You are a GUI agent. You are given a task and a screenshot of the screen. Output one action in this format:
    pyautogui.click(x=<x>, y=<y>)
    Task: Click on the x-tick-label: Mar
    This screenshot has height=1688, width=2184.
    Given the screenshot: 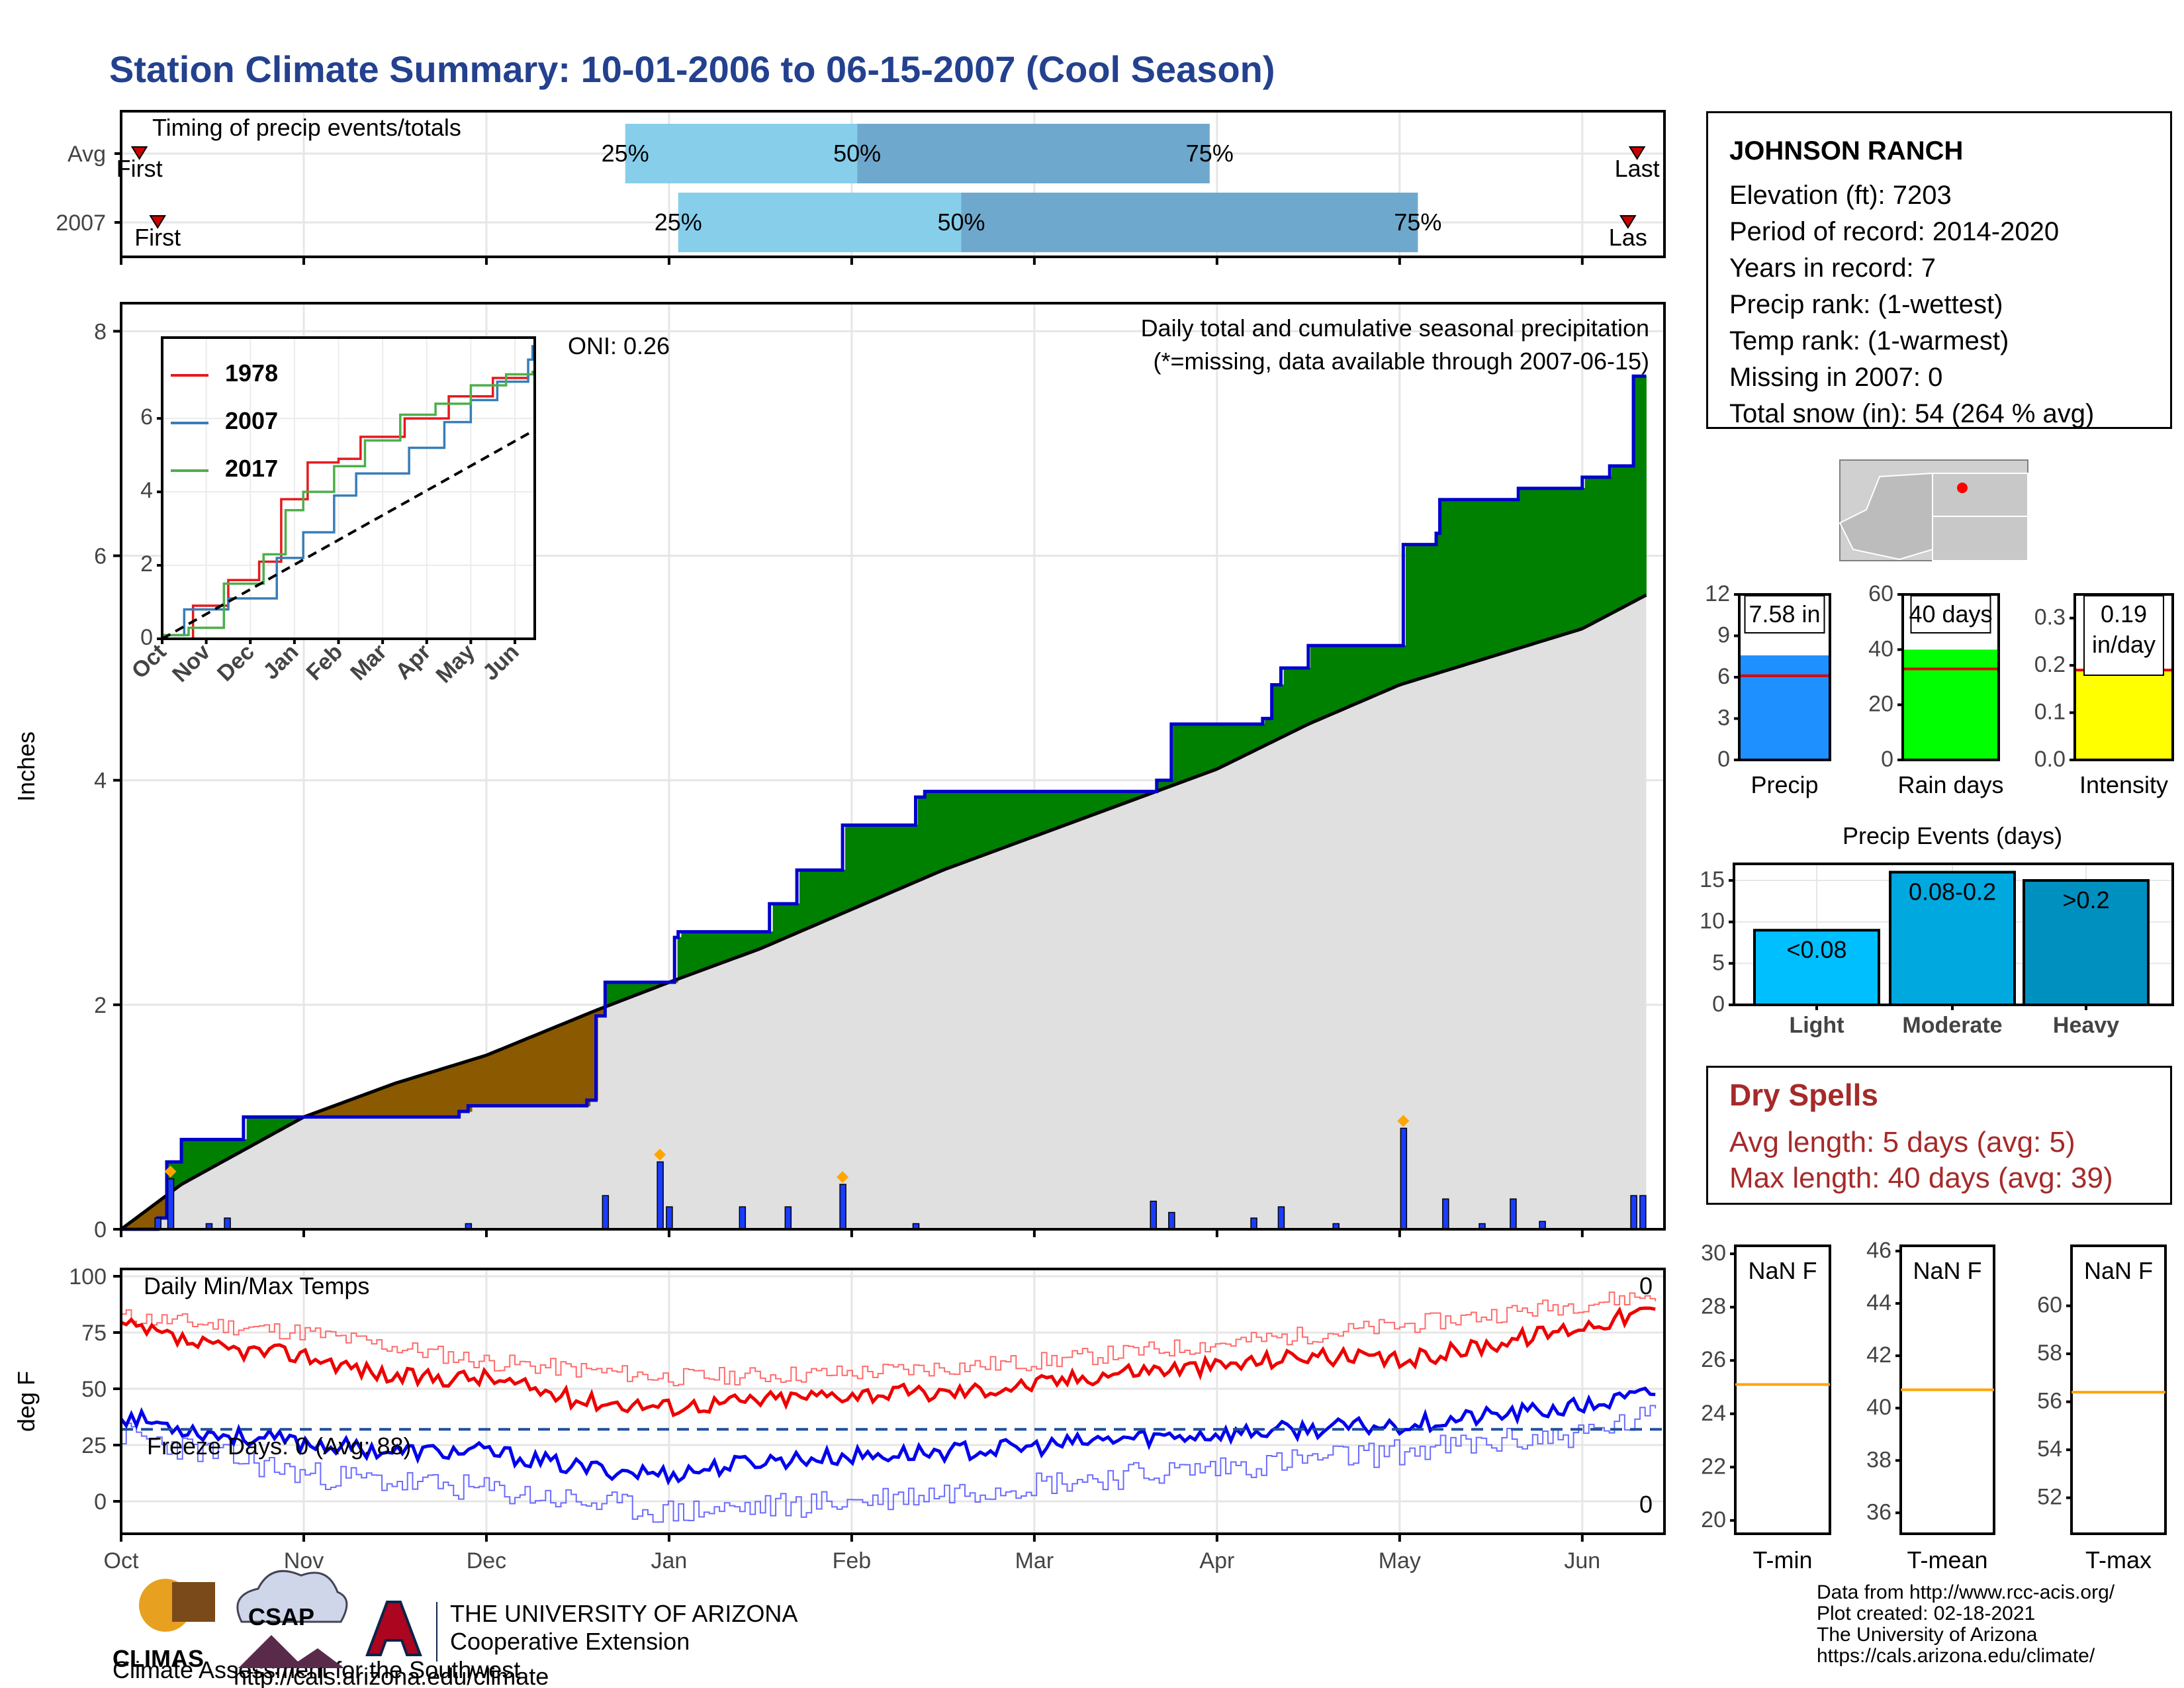 What is the action you would take?
    pyautogui.click(x=1034, y=1560)
    